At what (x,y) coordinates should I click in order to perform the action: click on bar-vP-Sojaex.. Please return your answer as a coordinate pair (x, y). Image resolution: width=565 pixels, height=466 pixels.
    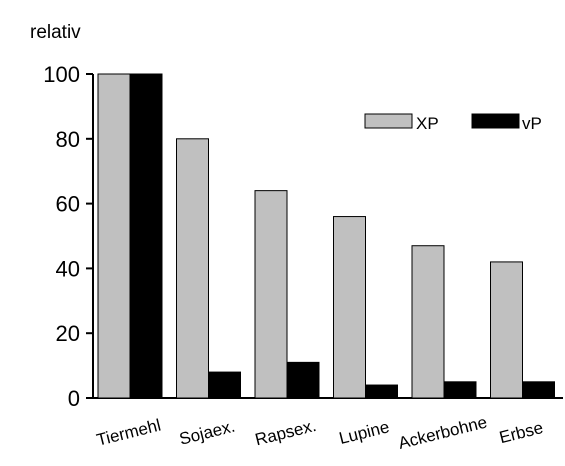
    Looking at the image, I should click on (224, 385).